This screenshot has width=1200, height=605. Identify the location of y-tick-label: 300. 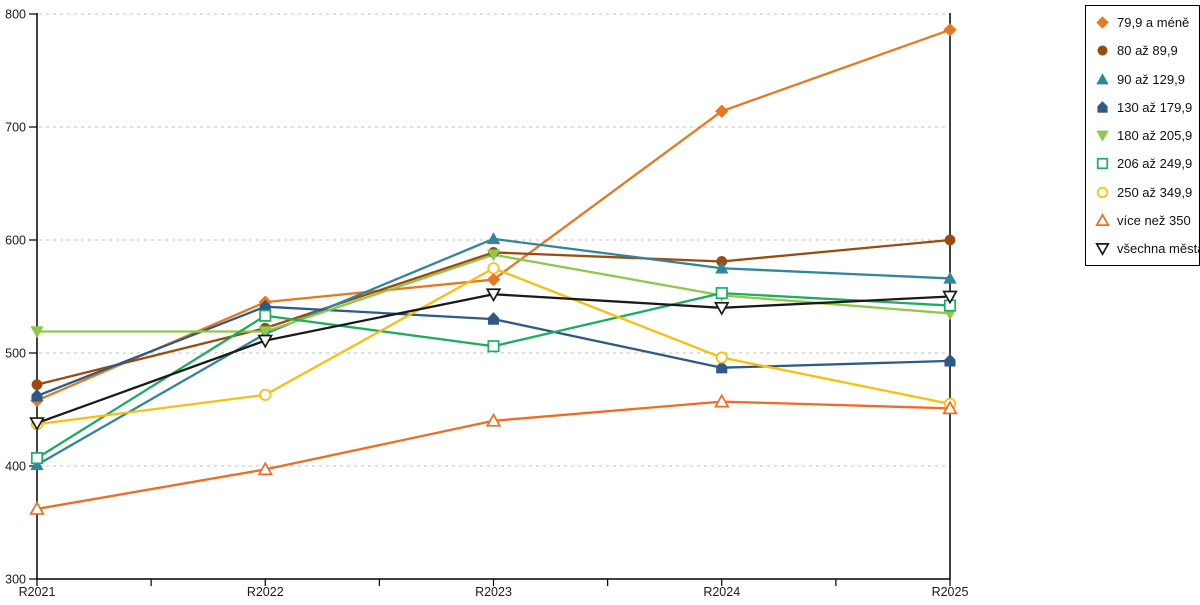
(15, 580).